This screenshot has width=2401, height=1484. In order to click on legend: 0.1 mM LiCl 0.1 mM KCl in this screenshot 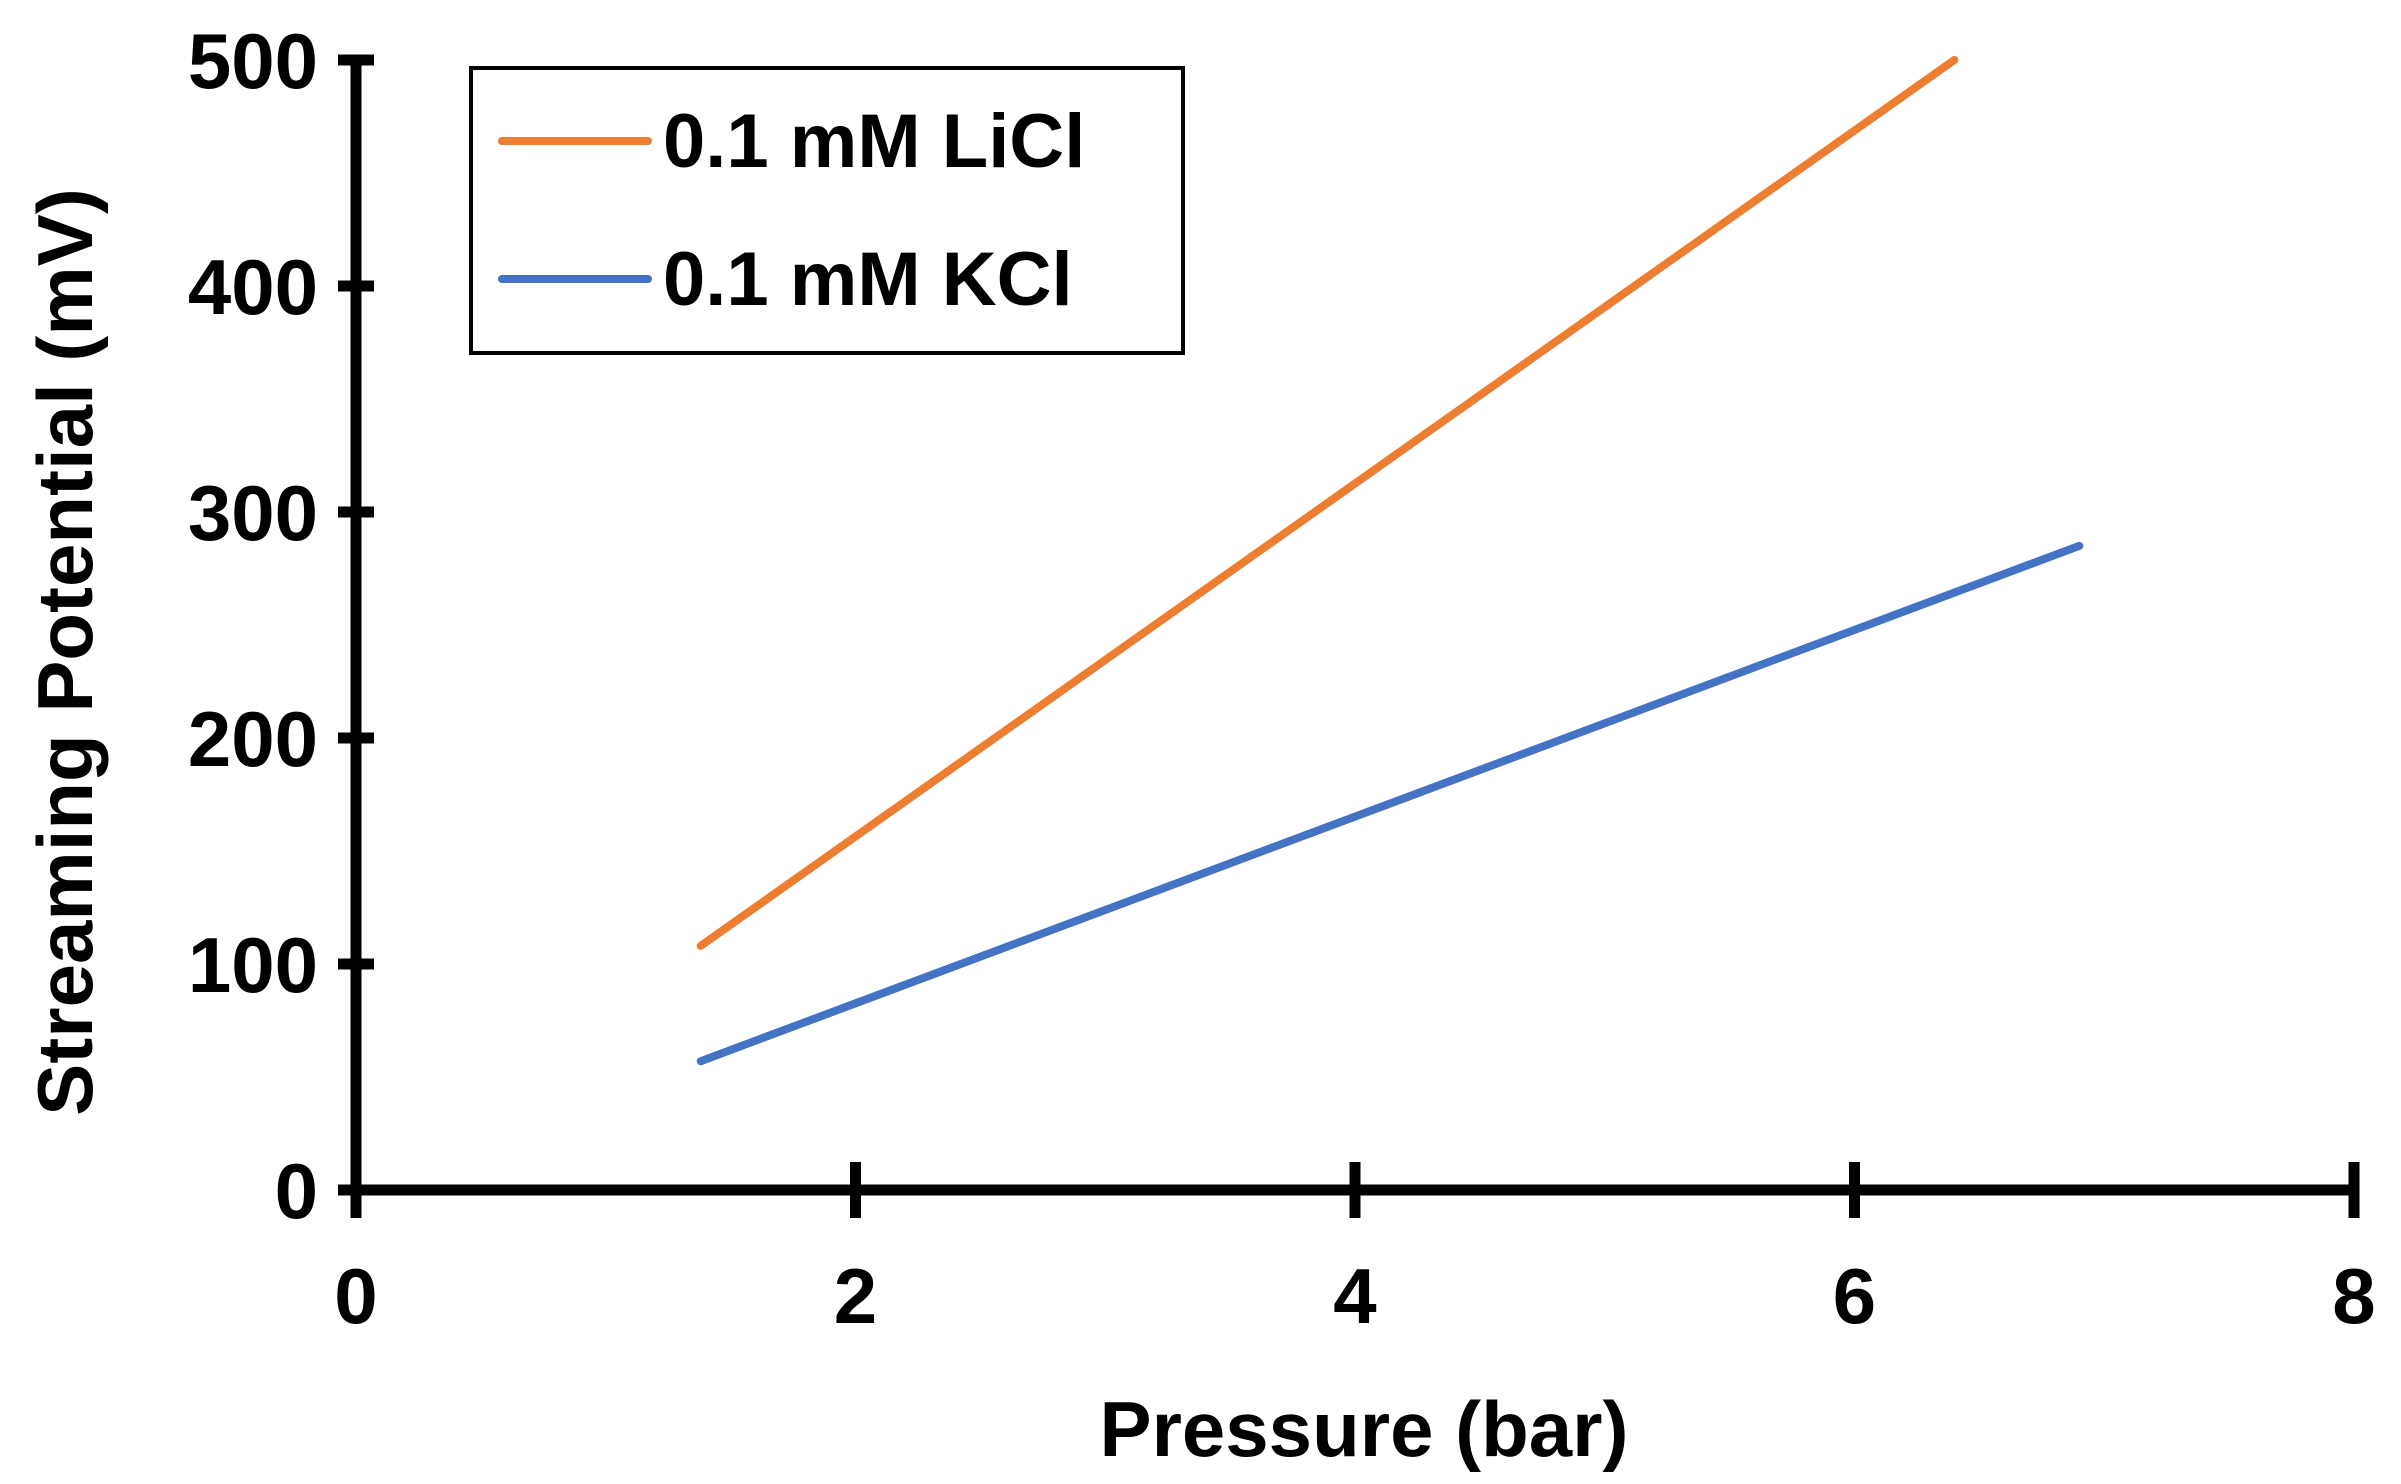, I will do `click(827, 210)`.